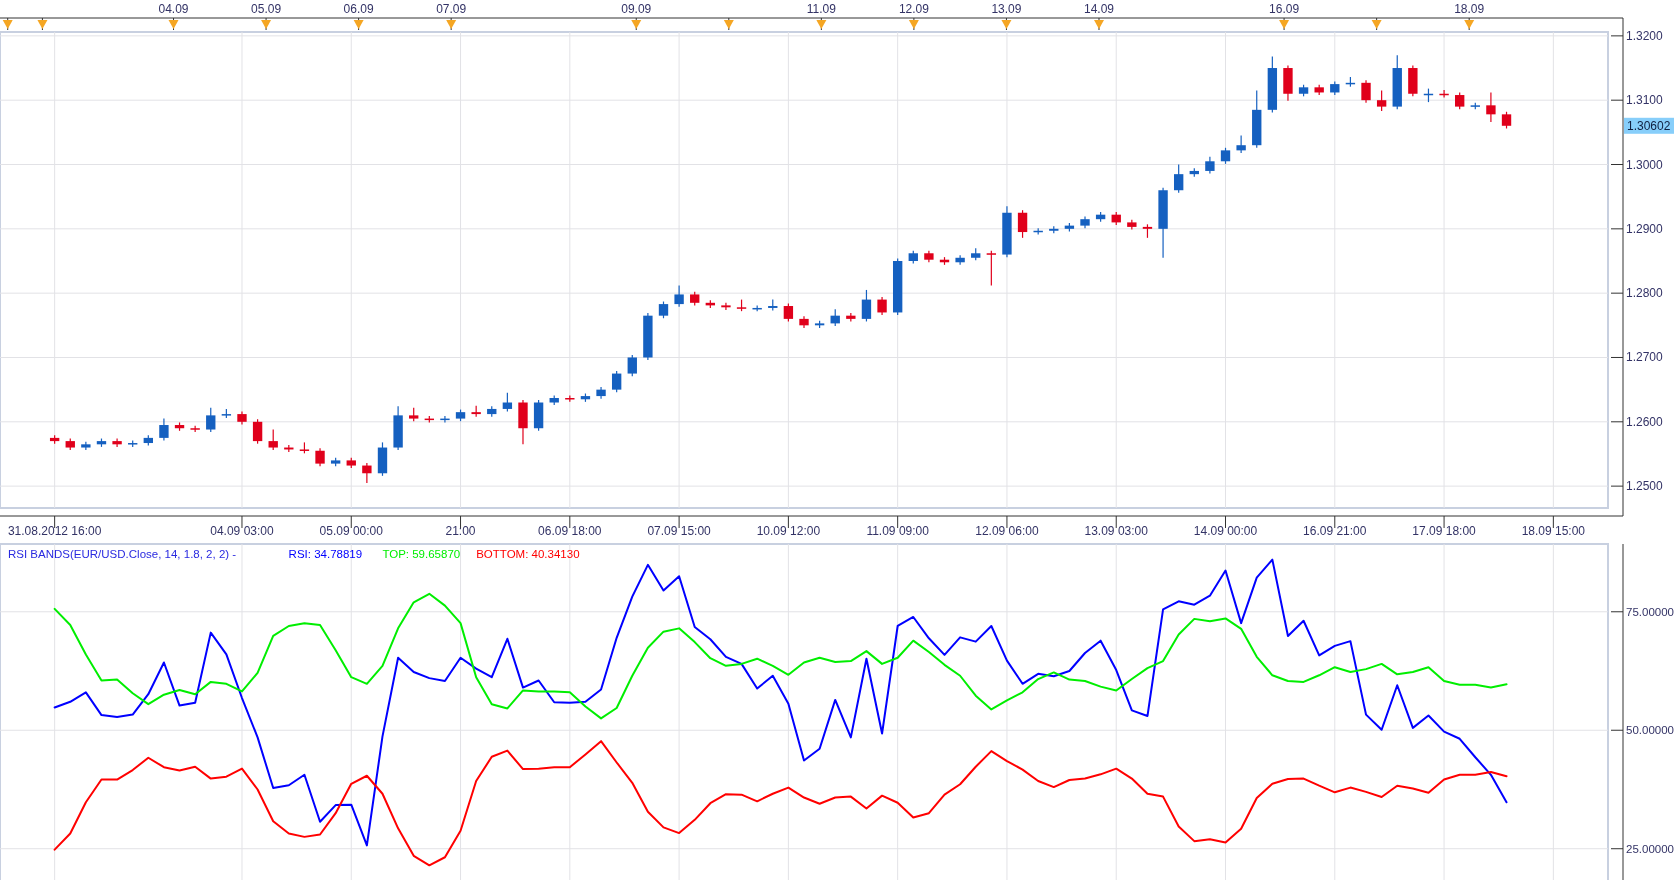 The width and height of the screenshot is (1674, 880). Describe the element at coordinates (914, 9) in the screenshot. I see `x2-tick-label: 12.09` at that location.